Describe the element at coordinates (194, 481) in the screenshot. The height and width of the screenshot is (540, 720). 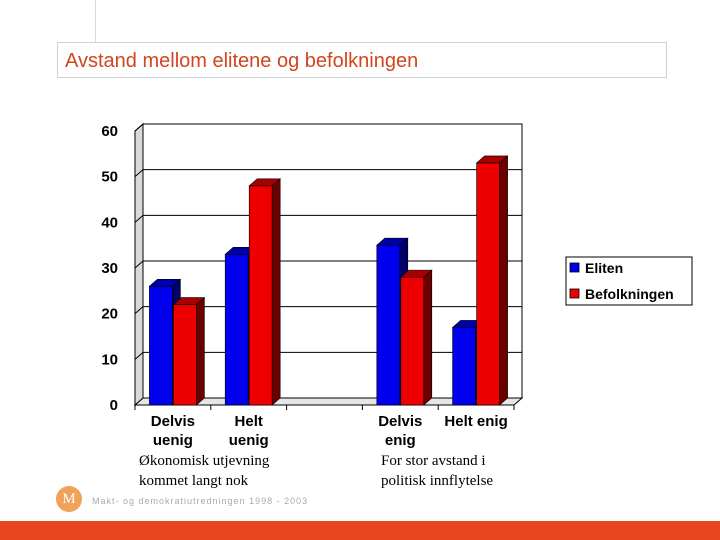
I see `group-label-economic-line2: kommet langt nok` at that location.